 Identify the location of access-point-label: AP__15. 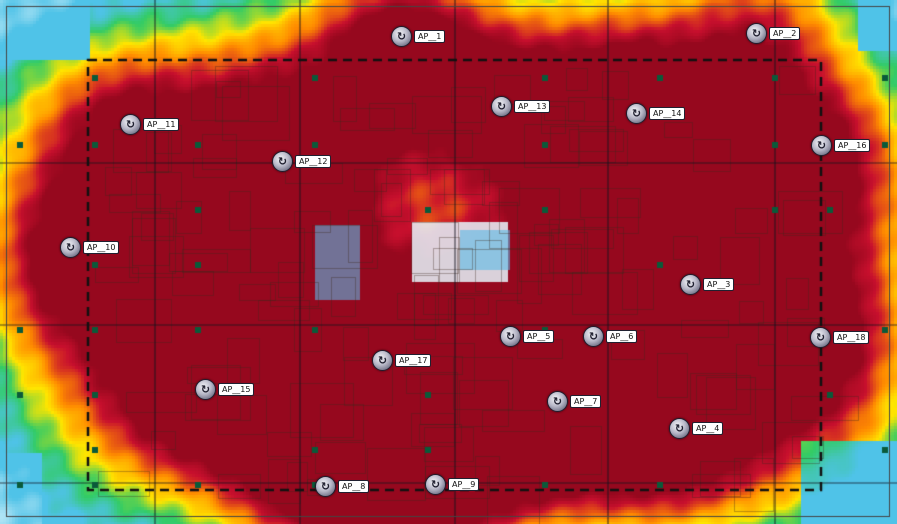
(236, 389).